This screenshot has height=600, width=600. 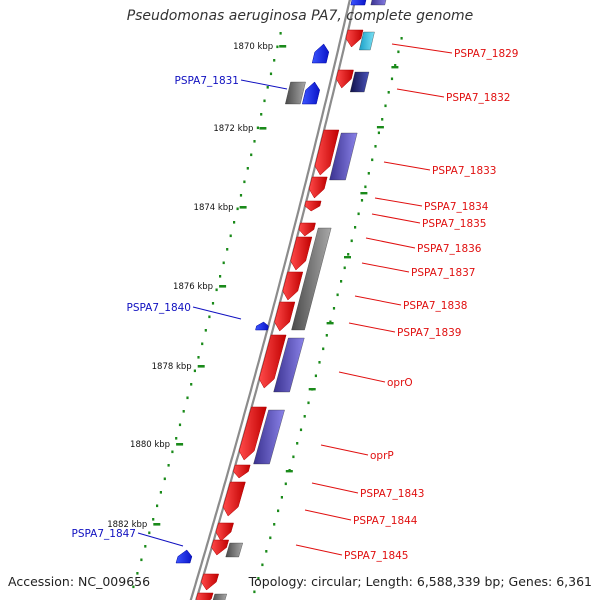 What do you see at coordinates (443, 273) in the screenshot?
I see `forward-gene-label: PSPA7_1837` at bounding box center [443, 273].